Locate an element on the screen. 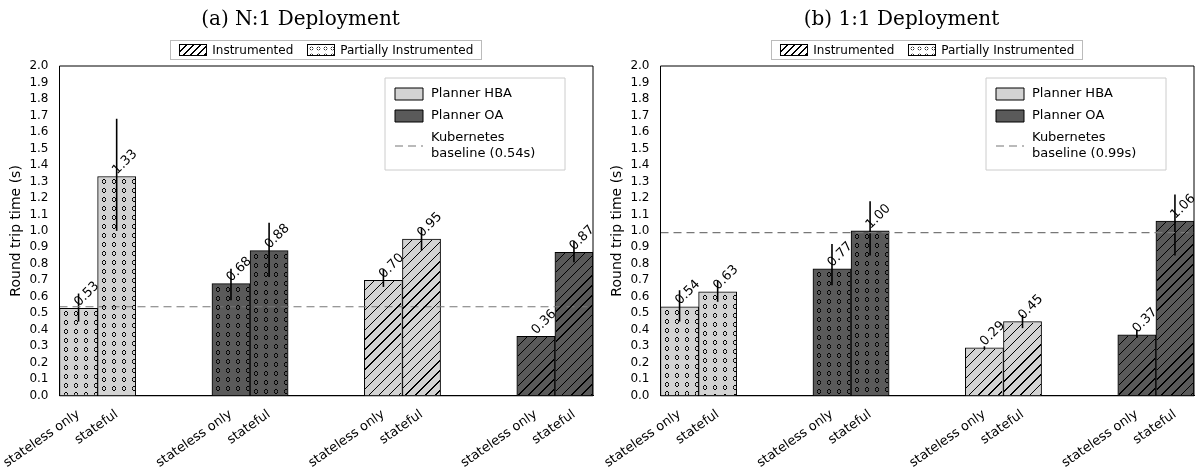 The image size is (1202, 474). legend-label: Kubernetes baseline (0.54s) is located at coordinates (483, 145).